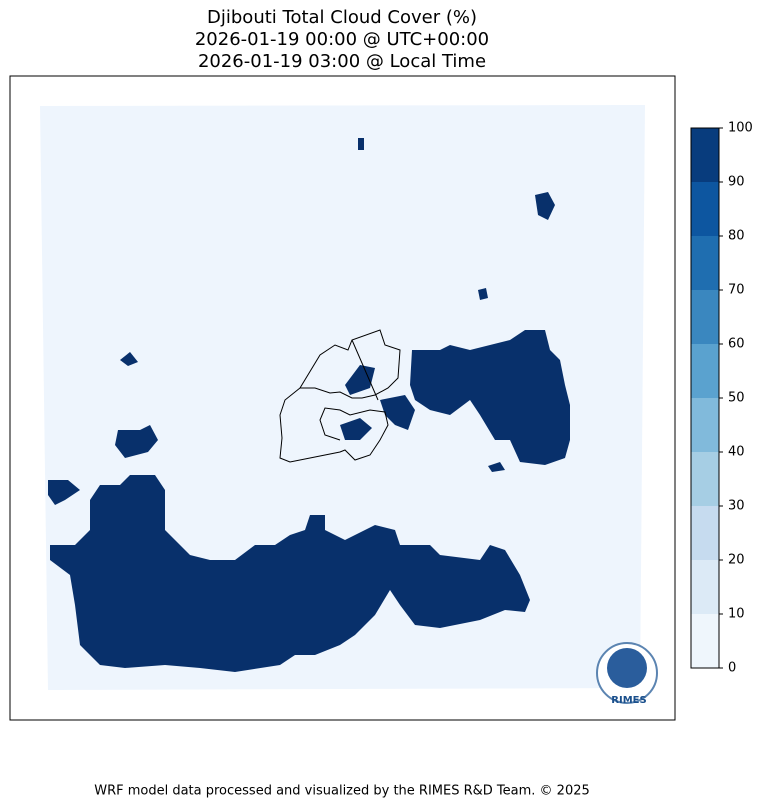  I want to click on colorbar-tick-label: 20, so click(736, 560).